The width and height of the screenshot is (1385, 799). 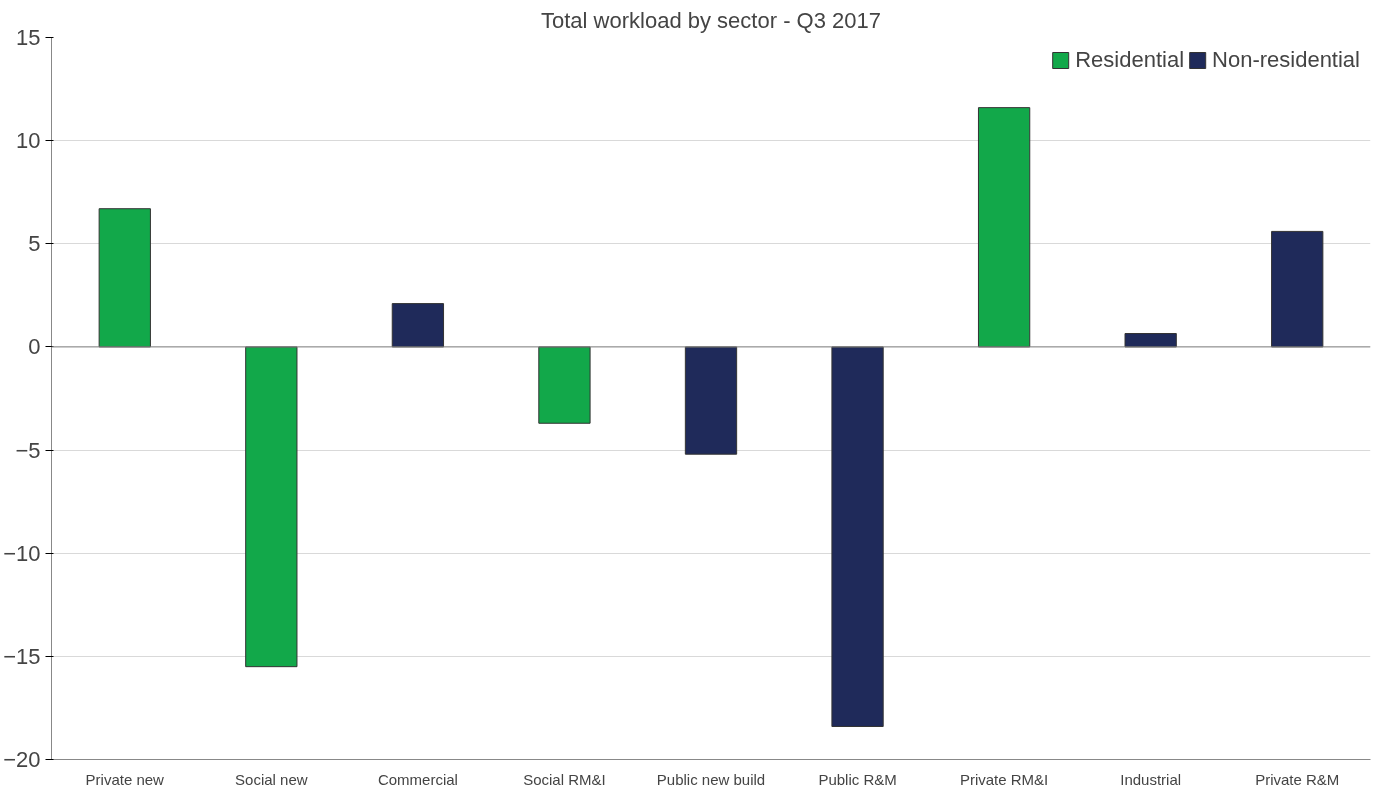 I want to click on x-tick-label: Public new build, so click(x=711, y=779).